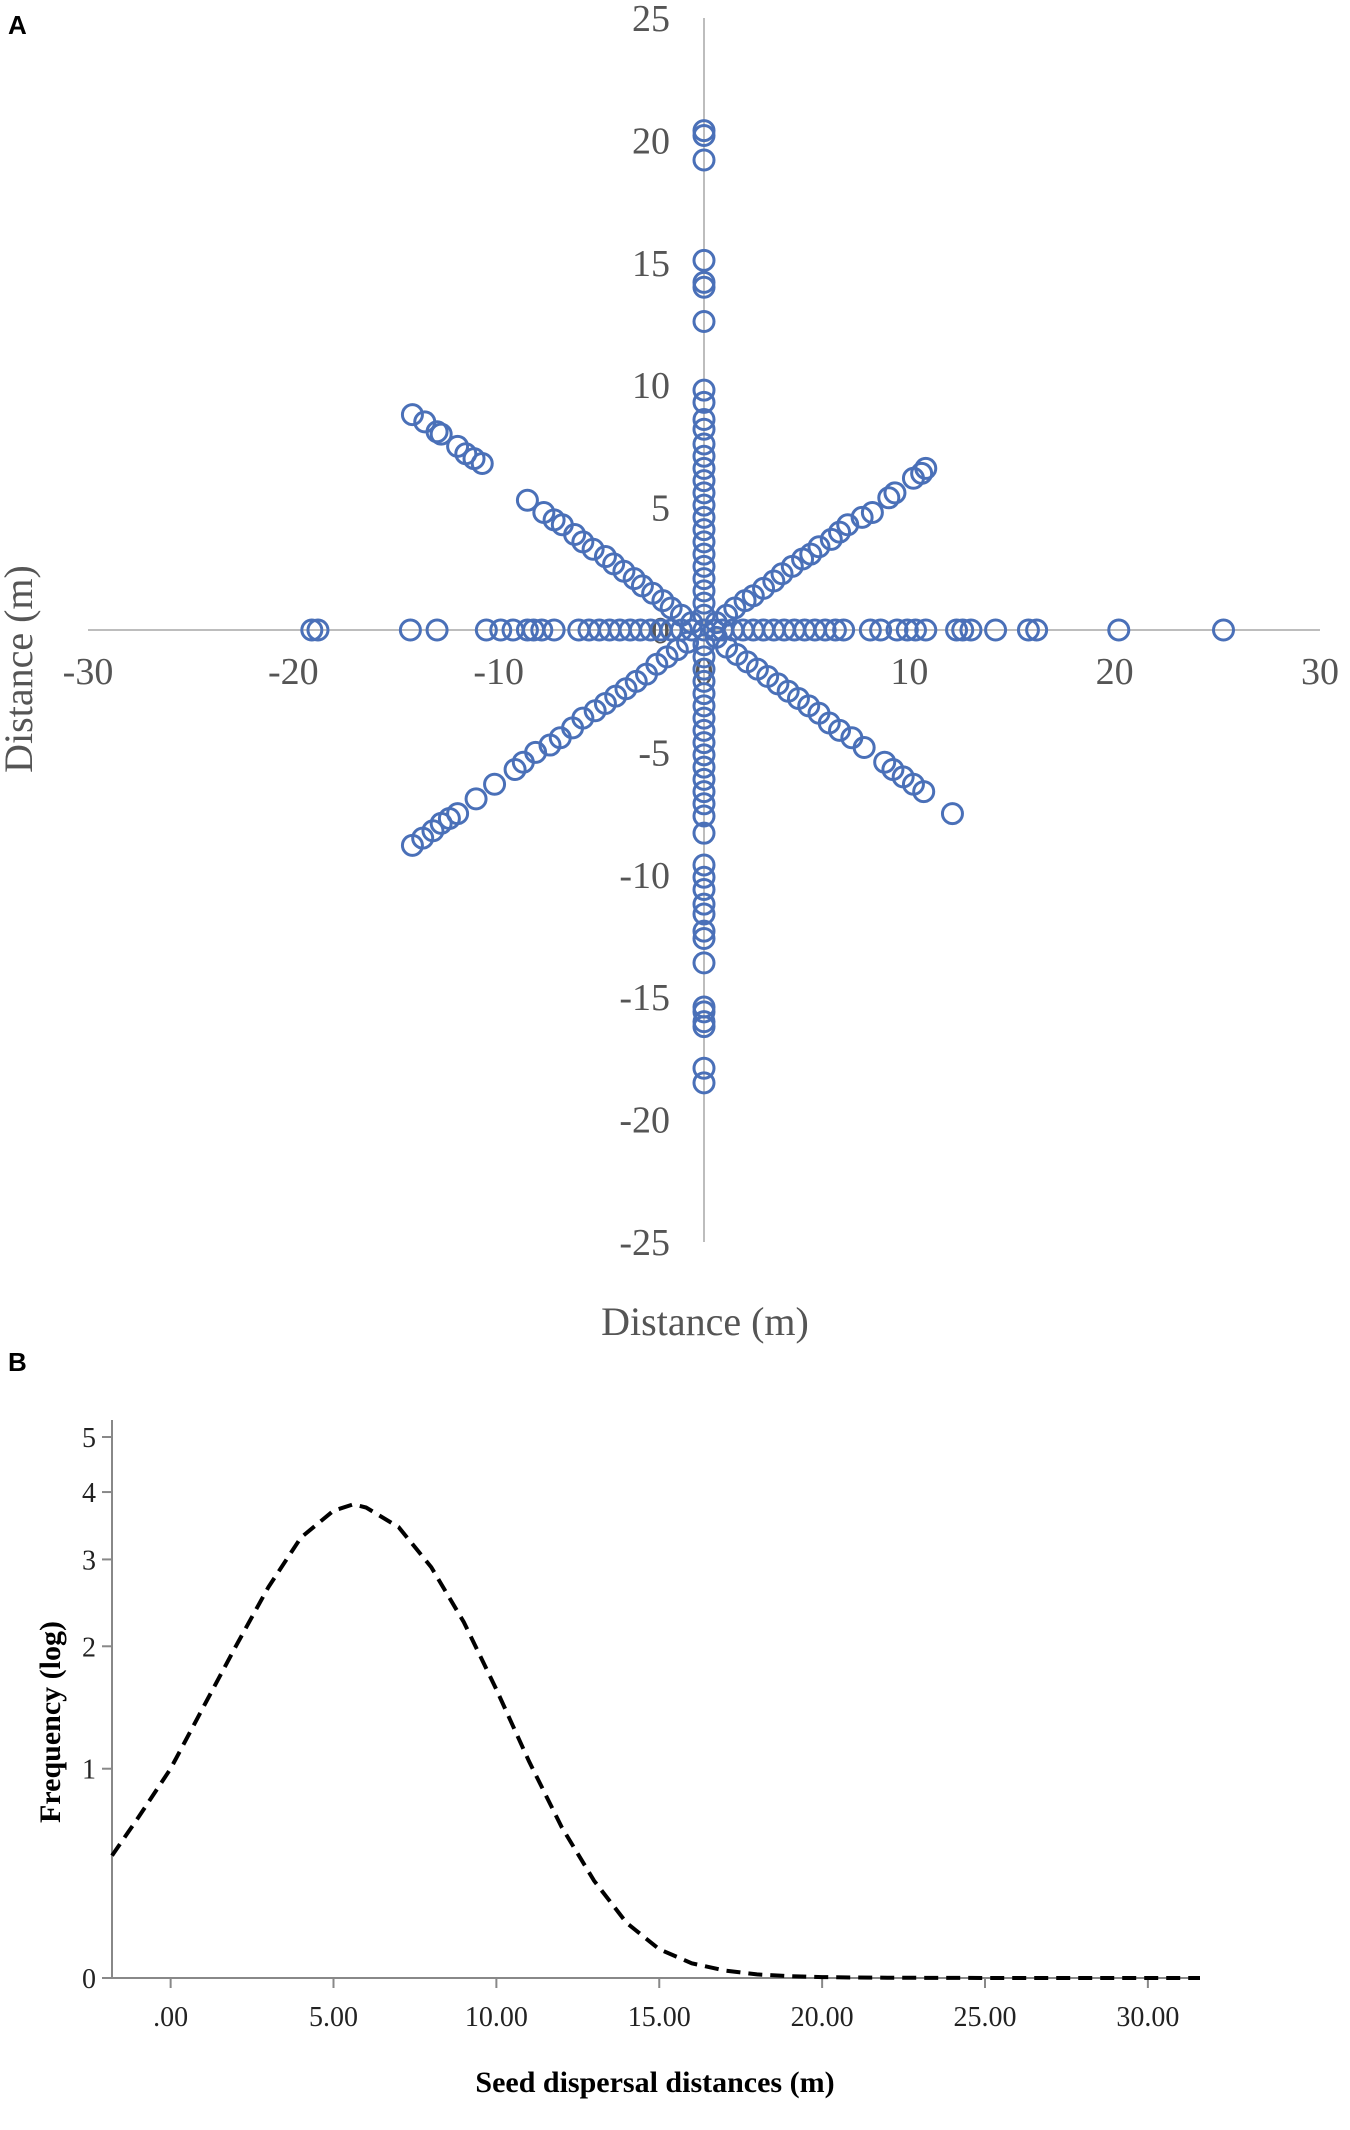  What do you see at coordinates (496, 2017) in the screenshot?
I see `x-tick-label-b: 10.00` at bounding box center [496, 2017].